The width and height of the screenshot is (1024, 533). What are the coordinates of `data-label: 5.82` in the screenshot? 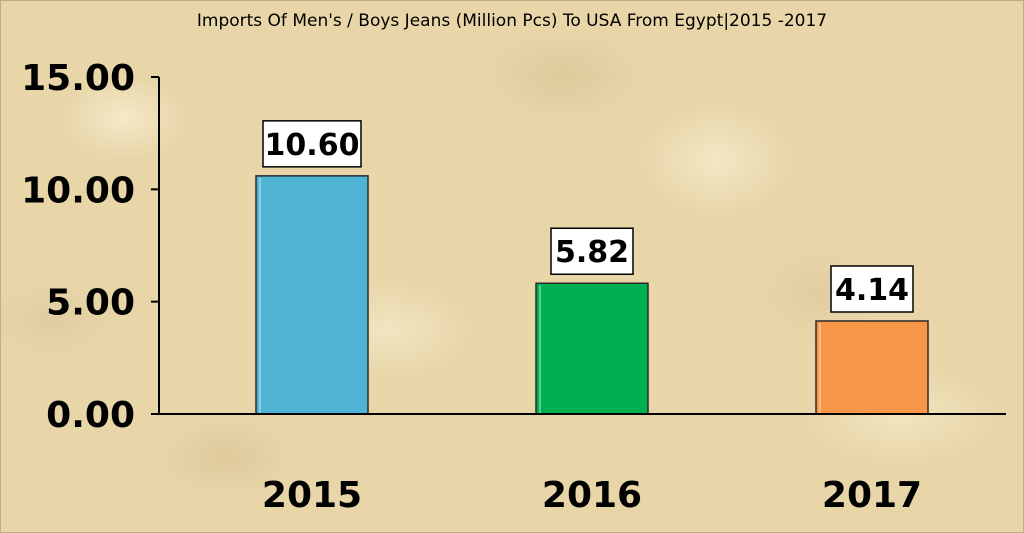 It's located at (592, 252).